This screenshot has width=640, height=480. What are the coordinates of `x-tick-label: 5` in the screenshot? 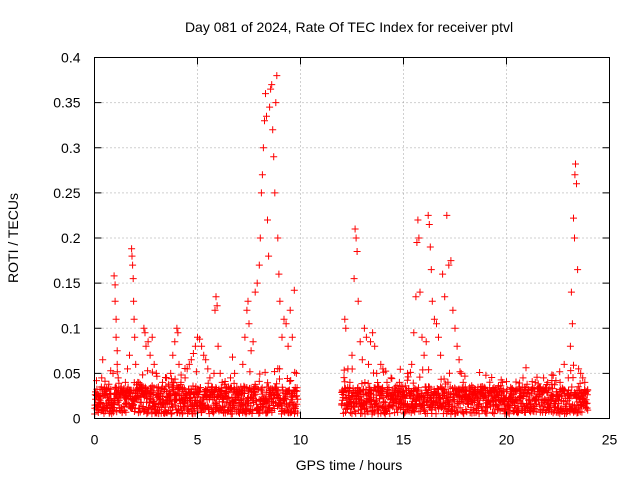 It's located at (198, 440).